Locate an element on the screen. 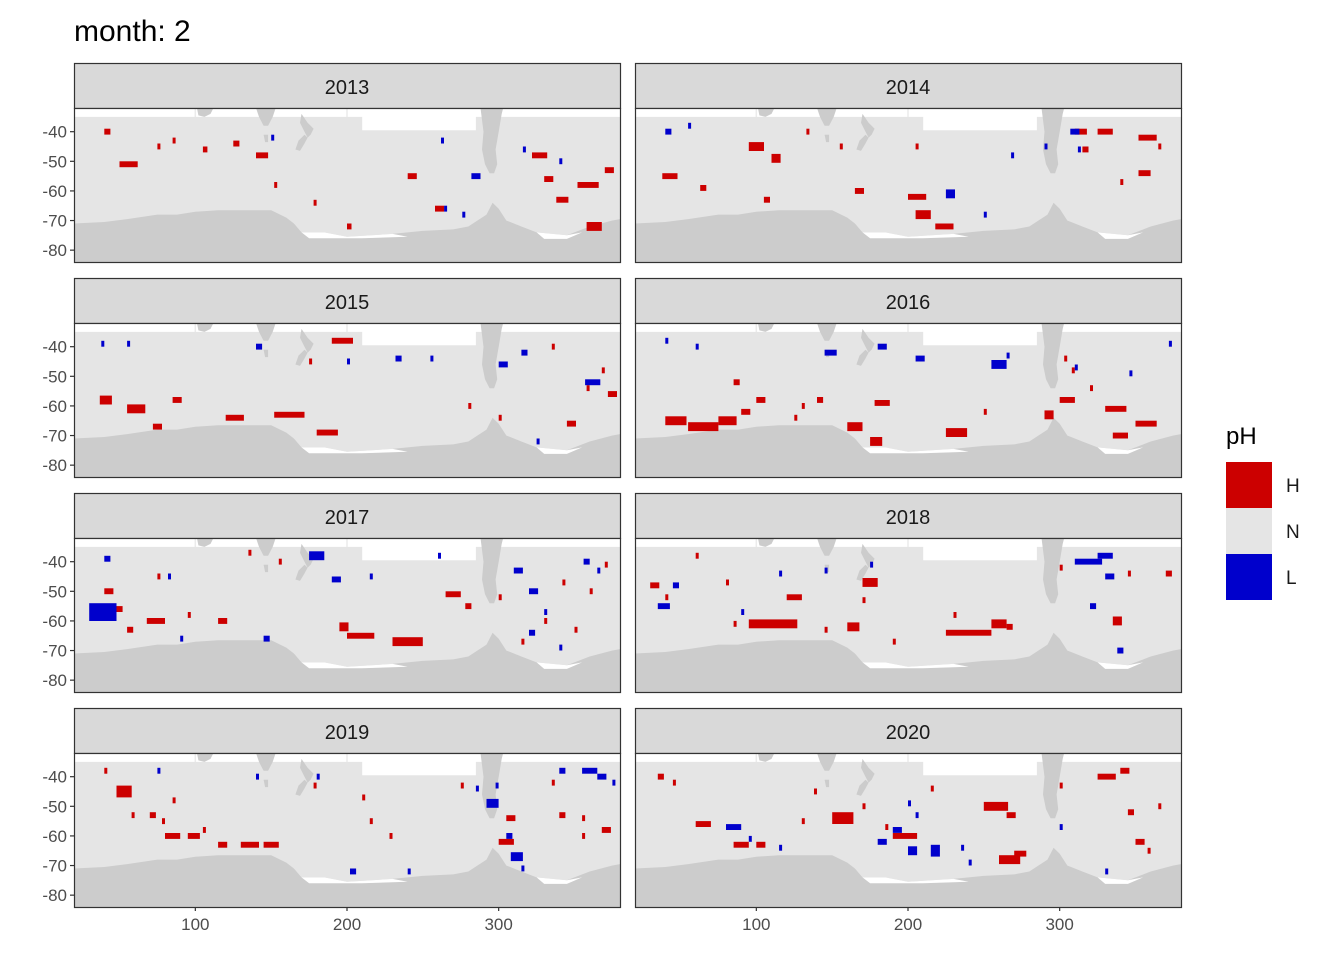 This screenshot has height=960, width=1344. facet-panel-2015: 2015 -40 -50 -60 -70 -80 is located at coordinates (332, 378).